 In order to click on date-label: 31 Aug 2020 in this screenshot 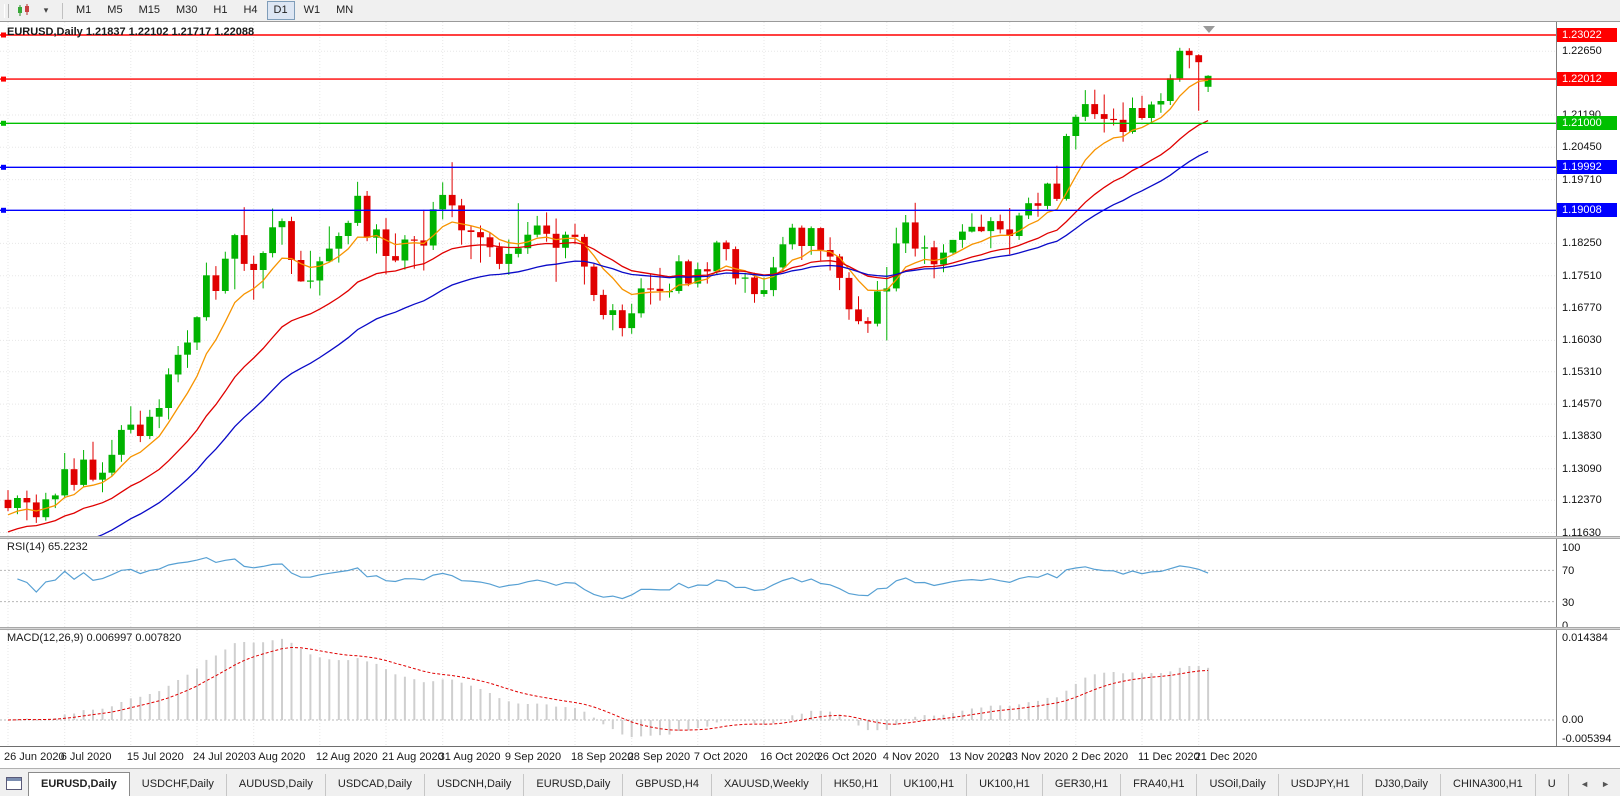, I will do `click(469, 757)`.